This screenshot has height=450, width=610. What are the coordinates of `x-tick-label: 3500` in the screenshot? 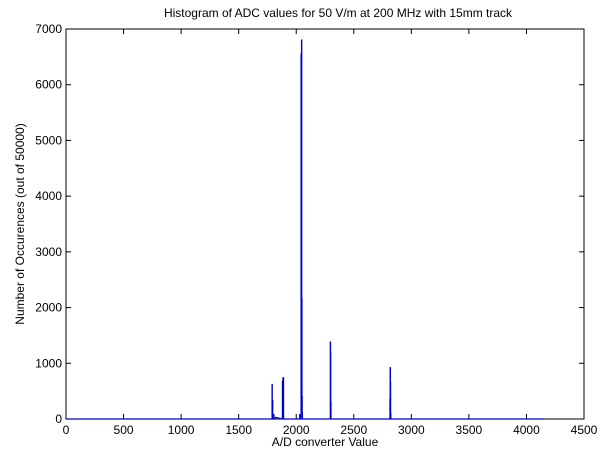 It's located at (469, 430).